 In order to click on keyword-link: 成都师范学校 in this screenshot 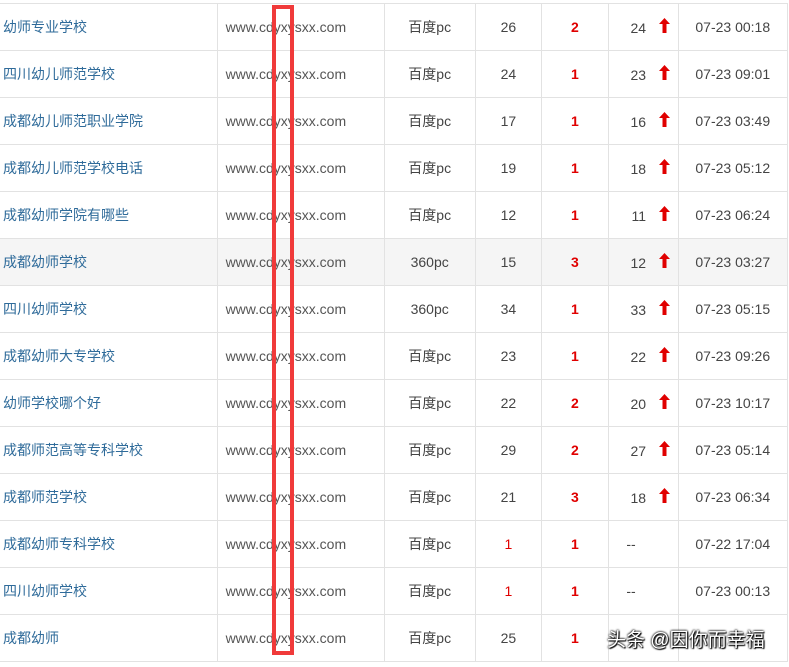, I will do `click(109, 497)`.